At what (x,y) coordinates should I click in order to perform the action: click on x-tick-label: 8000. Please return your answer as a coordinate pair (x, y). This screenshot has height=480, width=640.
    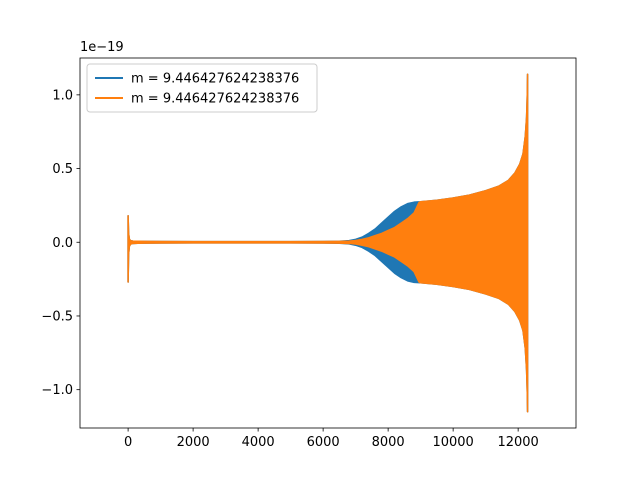
    Looking at the image, I should click on (388, 442).